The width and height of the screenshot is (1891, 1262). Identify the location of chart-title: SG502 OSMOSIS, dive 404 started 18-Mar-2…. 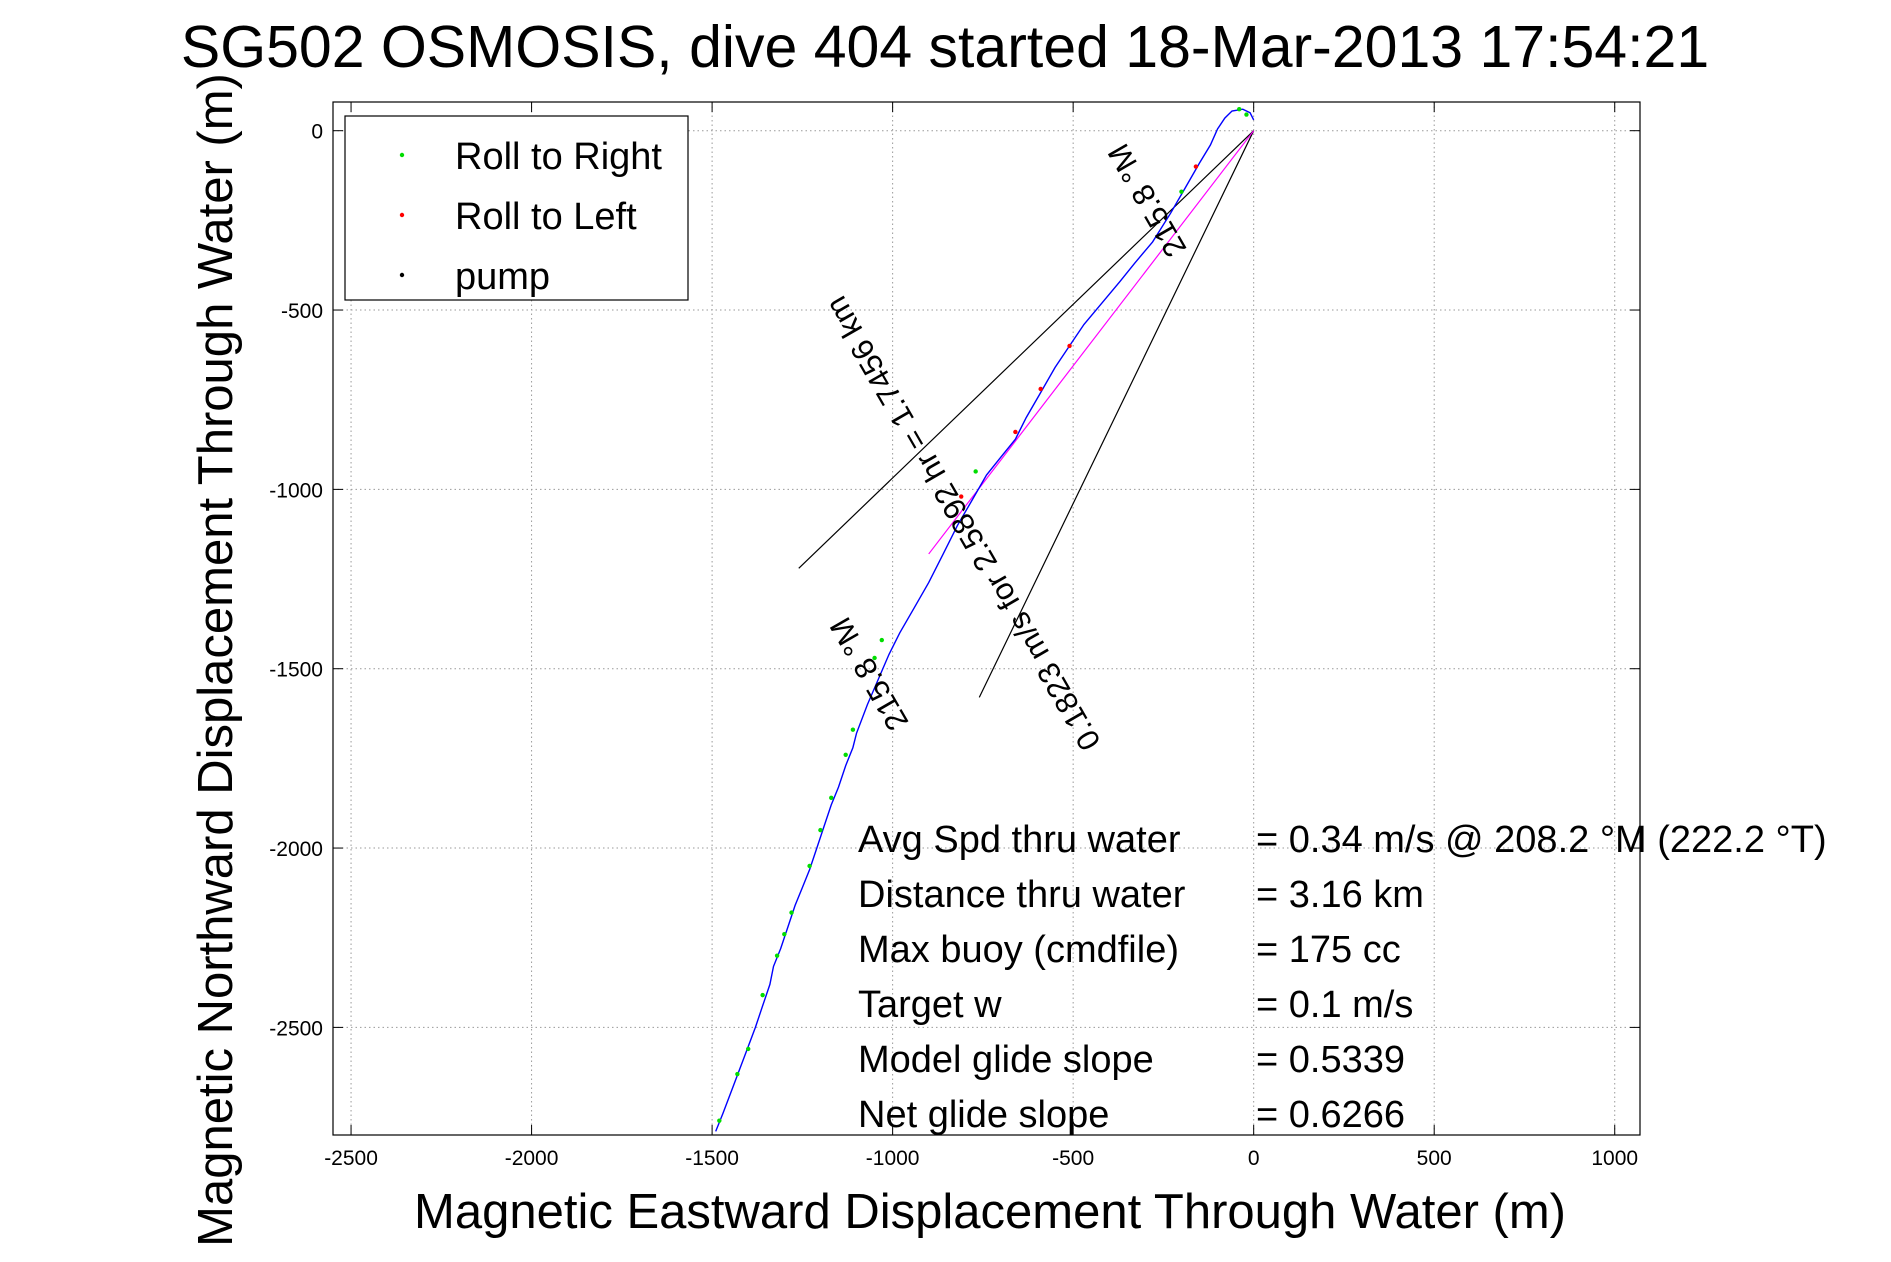
(945, 47).